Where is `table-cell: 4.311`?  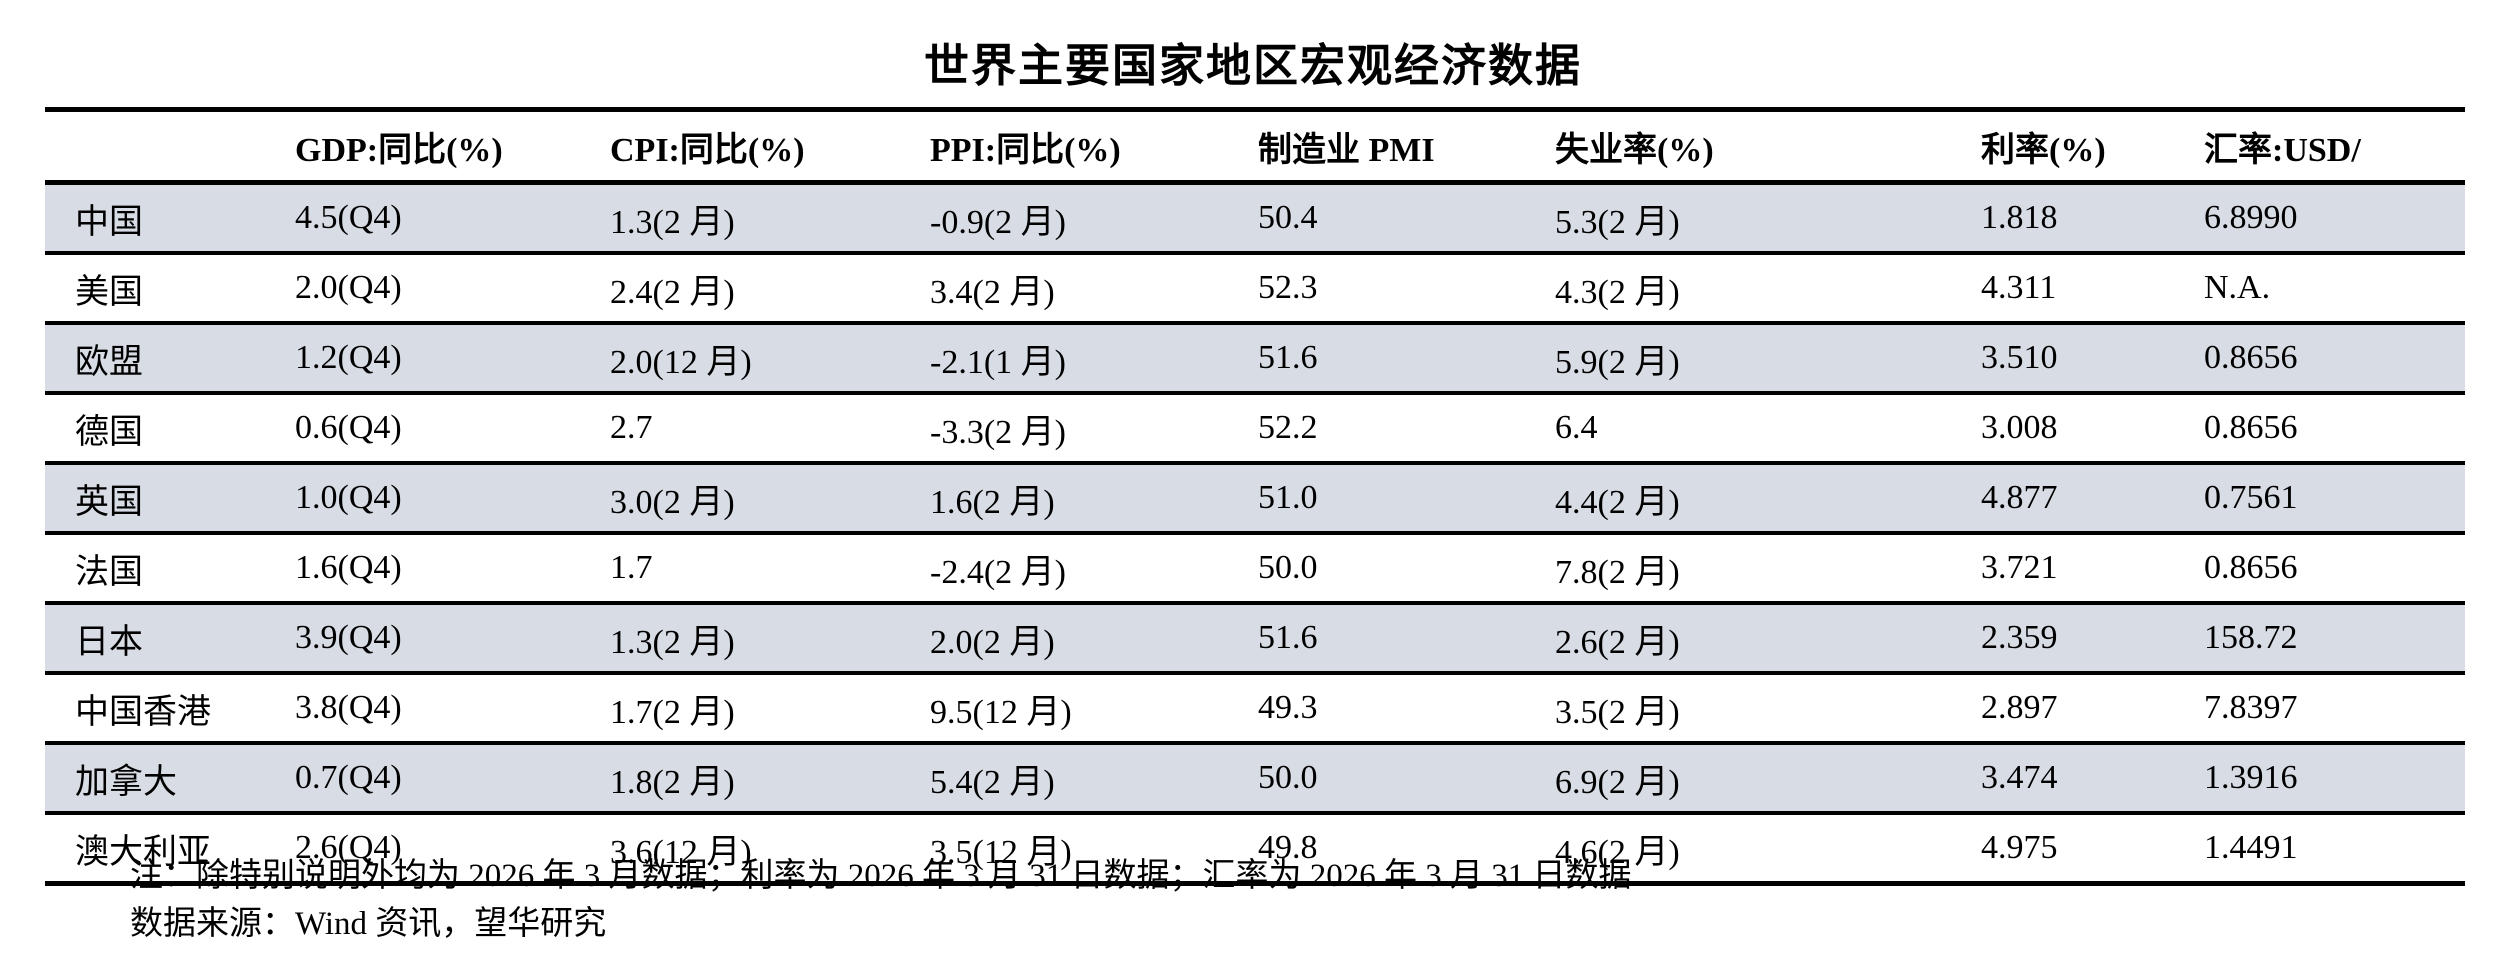
table-cell: 4.311 is located at coordinates (2019, 287).